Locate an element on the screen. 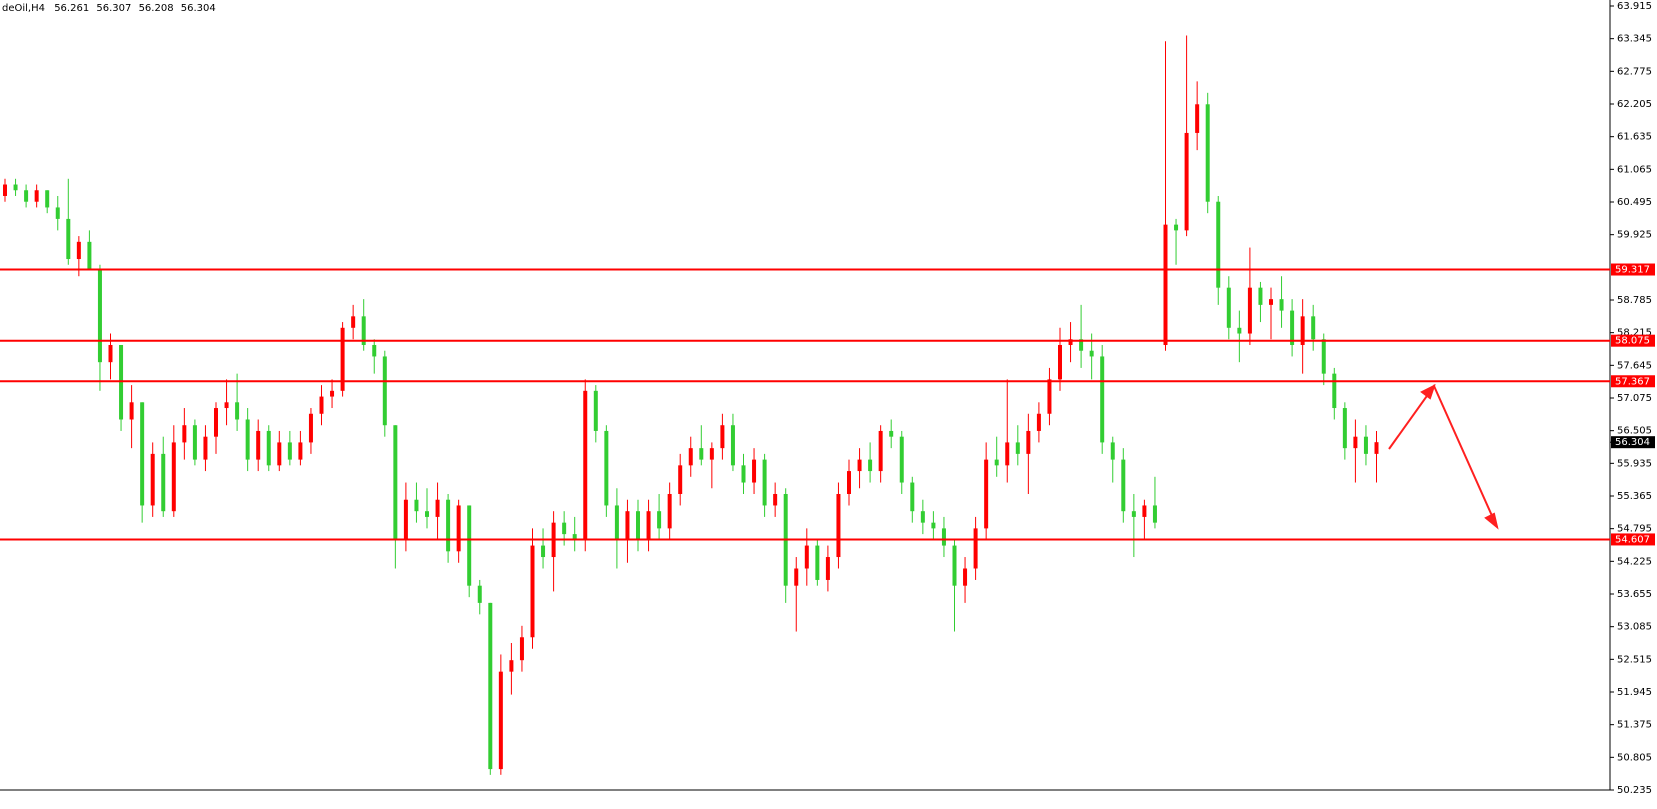 The height and width of the screenshot is (809, 1657). y-tick-label: 63.345 is located at coordinates (1634, 39).